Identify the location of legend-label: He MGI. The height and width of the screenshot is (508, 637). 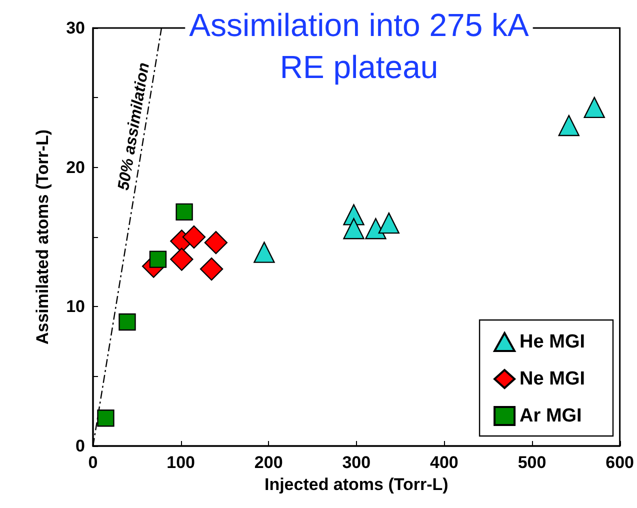
(552, 342).